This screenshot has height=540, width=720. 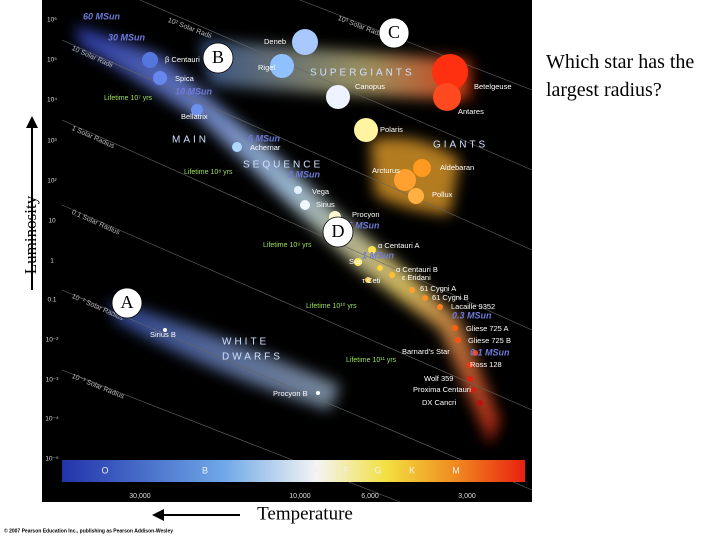 I want to click on star-name: Bellatrix, so click(x=194, y=116).